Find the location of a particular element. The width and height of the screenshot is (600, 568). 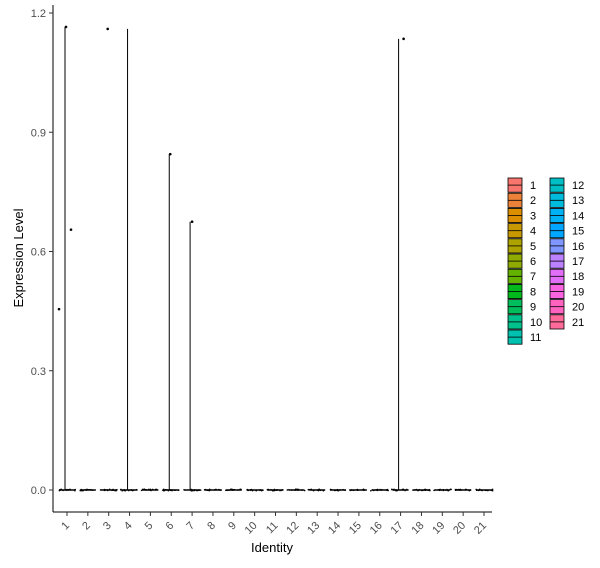

x-tick-label: 21 is located at coordinates (480, 528).